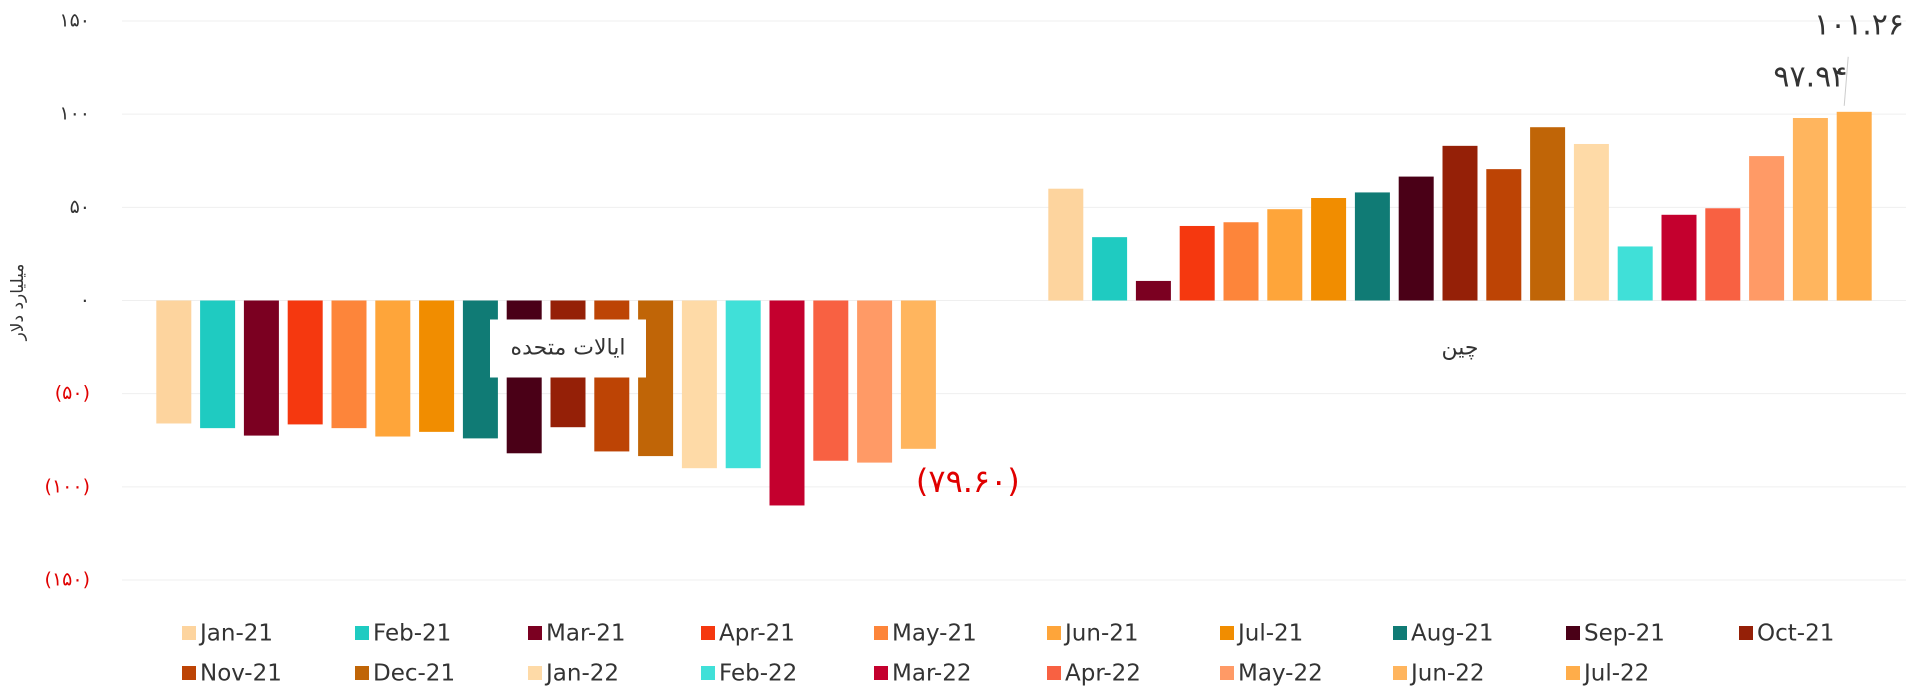  Describe the element at coordinates (1101, 634) in the screenshot. I see `legend-label: Jun-21` at that location.